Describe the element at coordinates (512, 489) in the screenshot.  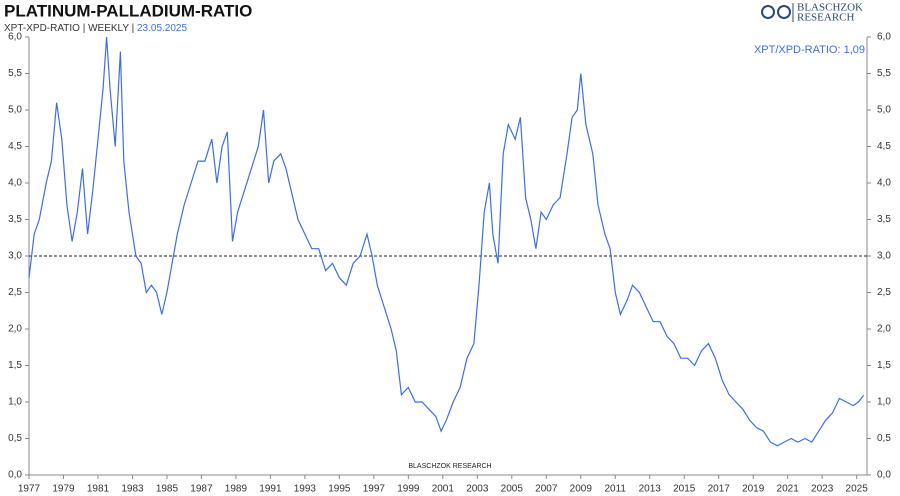
I see `x-tick-label: 2005` at that location.